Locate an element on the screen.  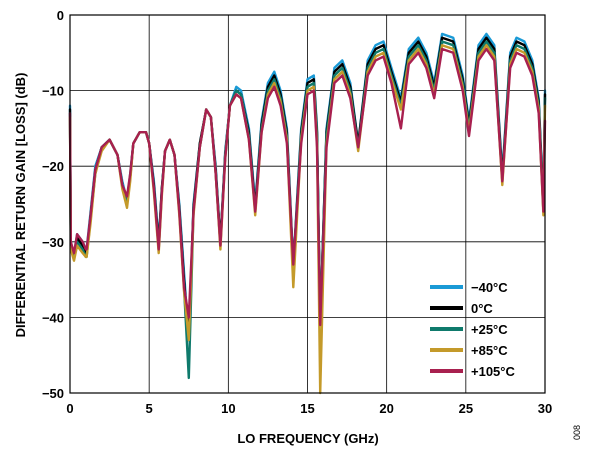
legend-label: 0°C is located at coordinates (482, 308).